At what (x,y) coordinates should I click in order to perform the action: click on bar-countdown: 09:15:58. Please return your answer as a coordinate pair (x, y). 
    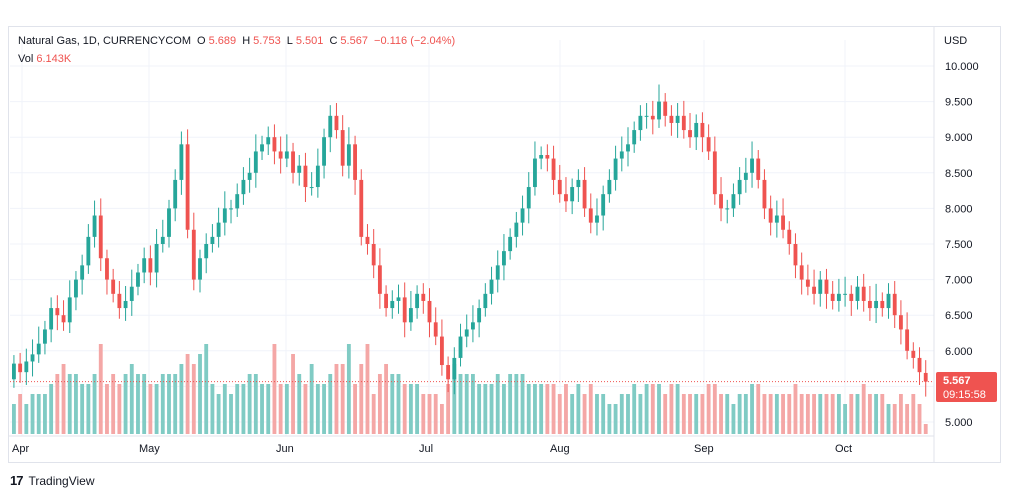
    Looking at the image, I should click on (964, 395).